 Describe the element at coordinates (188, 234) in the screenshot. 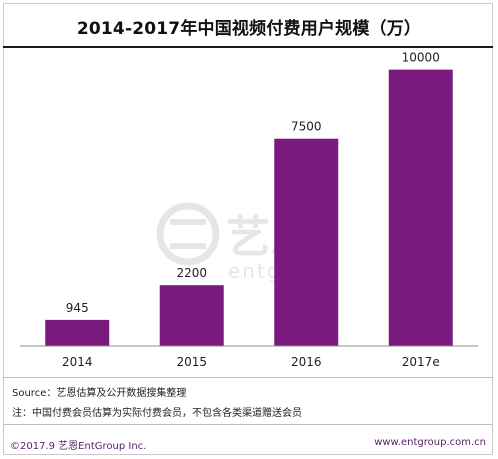

I see `watermark-logo-icon` at that location.